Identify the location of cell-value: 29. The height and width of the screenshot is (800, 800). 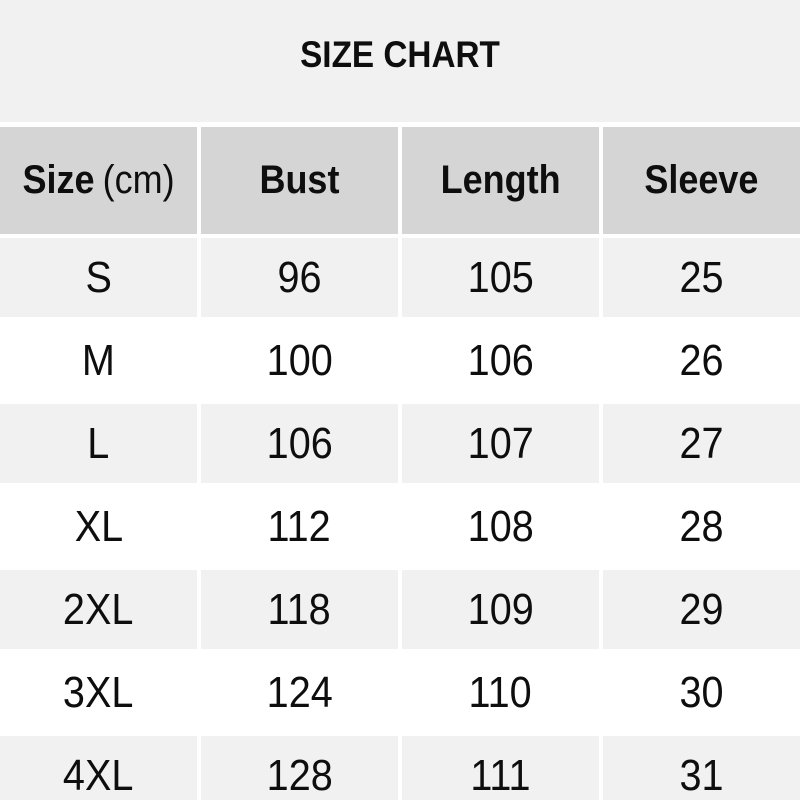
(701, 609).